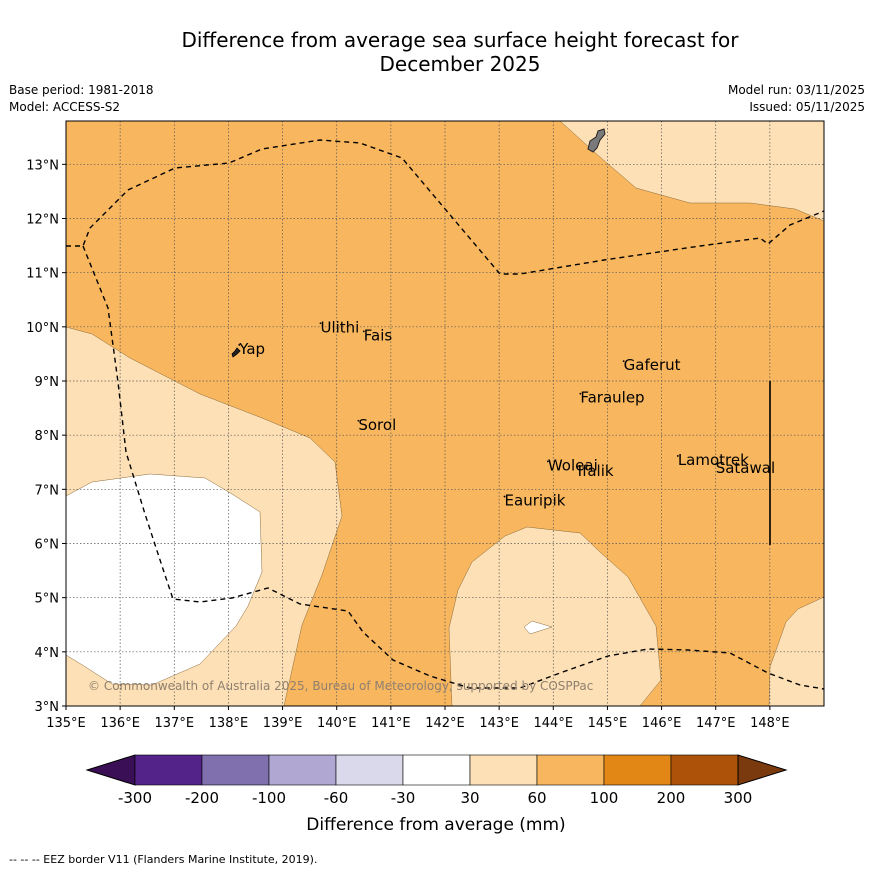  Describe the element at coordinates (435, 825) in the screenshot. I see `colorbar-label: Difference from average (mm)` at that location.